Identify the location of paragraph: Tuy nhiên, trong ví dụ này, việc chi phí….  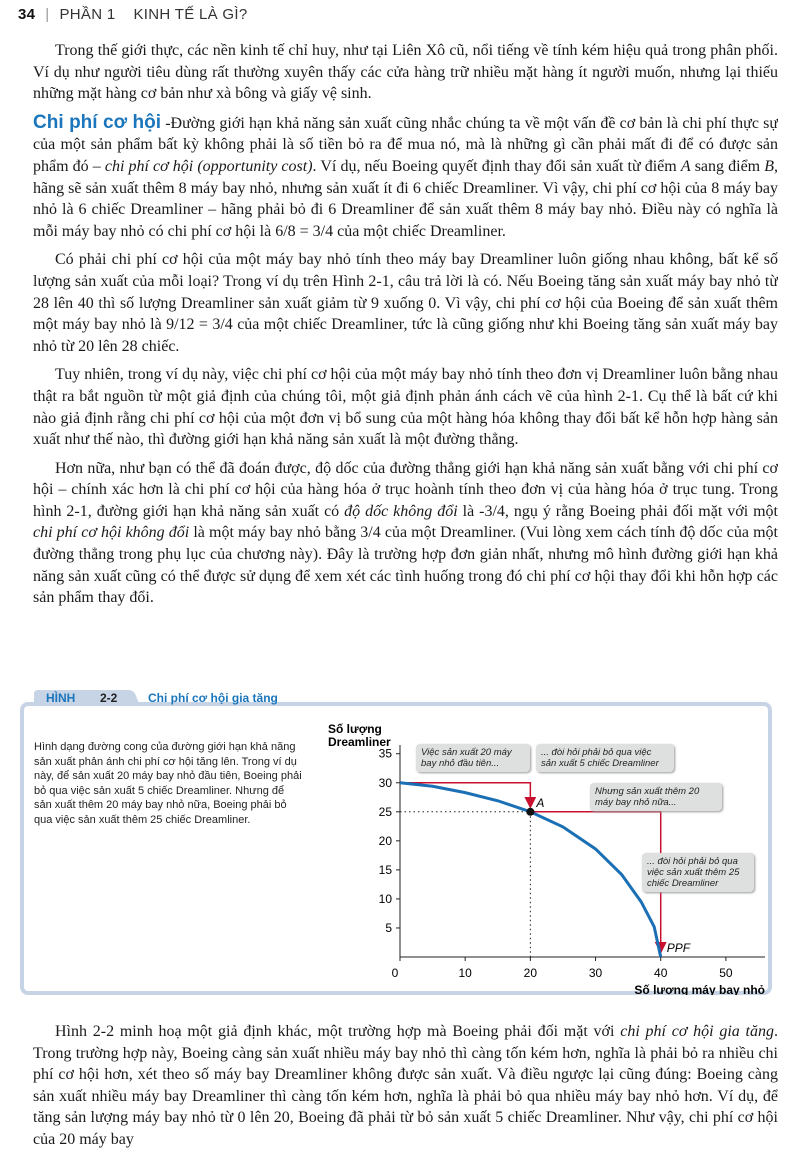
(405, 407).